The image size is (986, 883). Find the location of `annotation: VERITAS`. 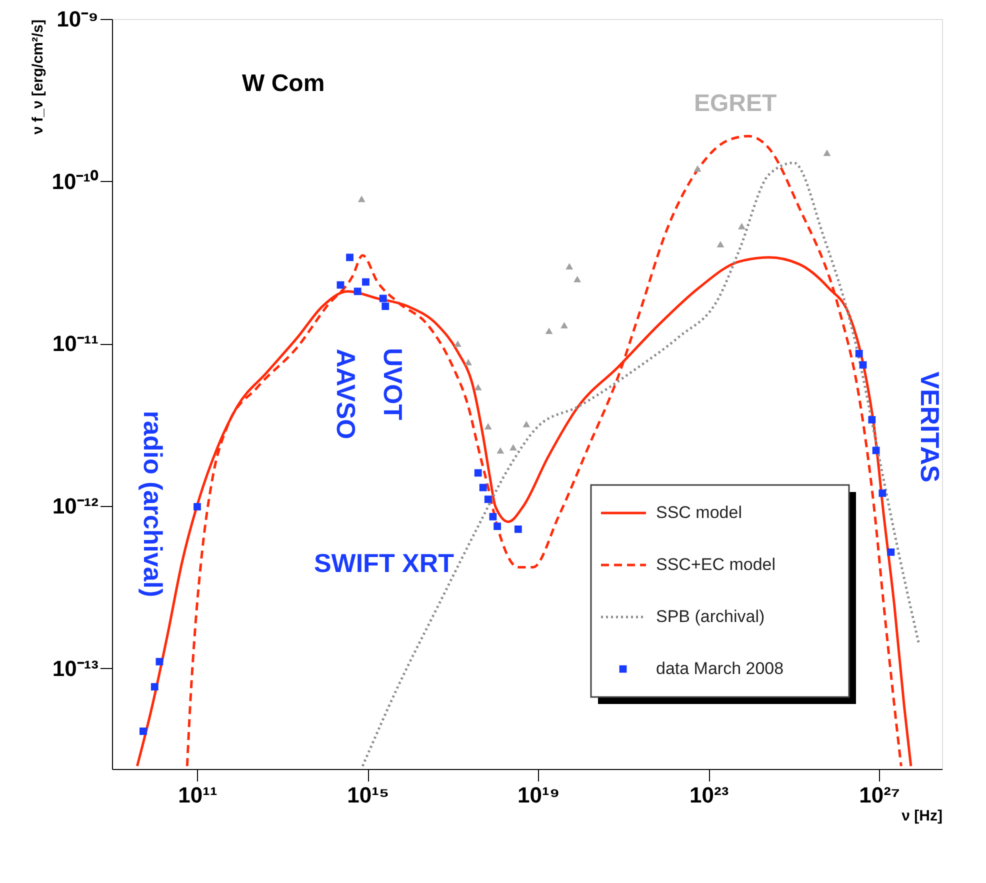

annotation: VERITAS is located at coordinates (930, 427).